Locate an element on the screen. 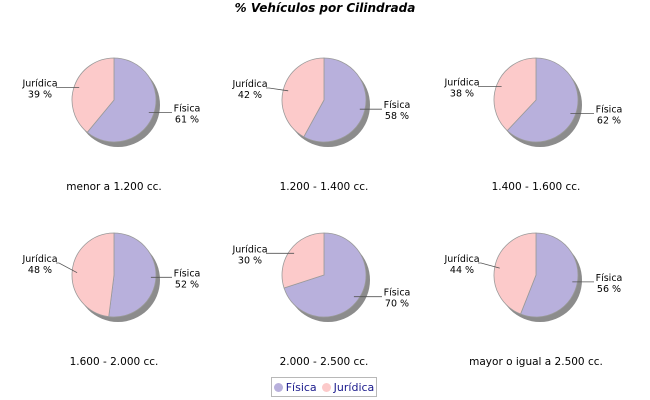  category-label: menor a 1.200 cc. is located at coordinates (113, 187).